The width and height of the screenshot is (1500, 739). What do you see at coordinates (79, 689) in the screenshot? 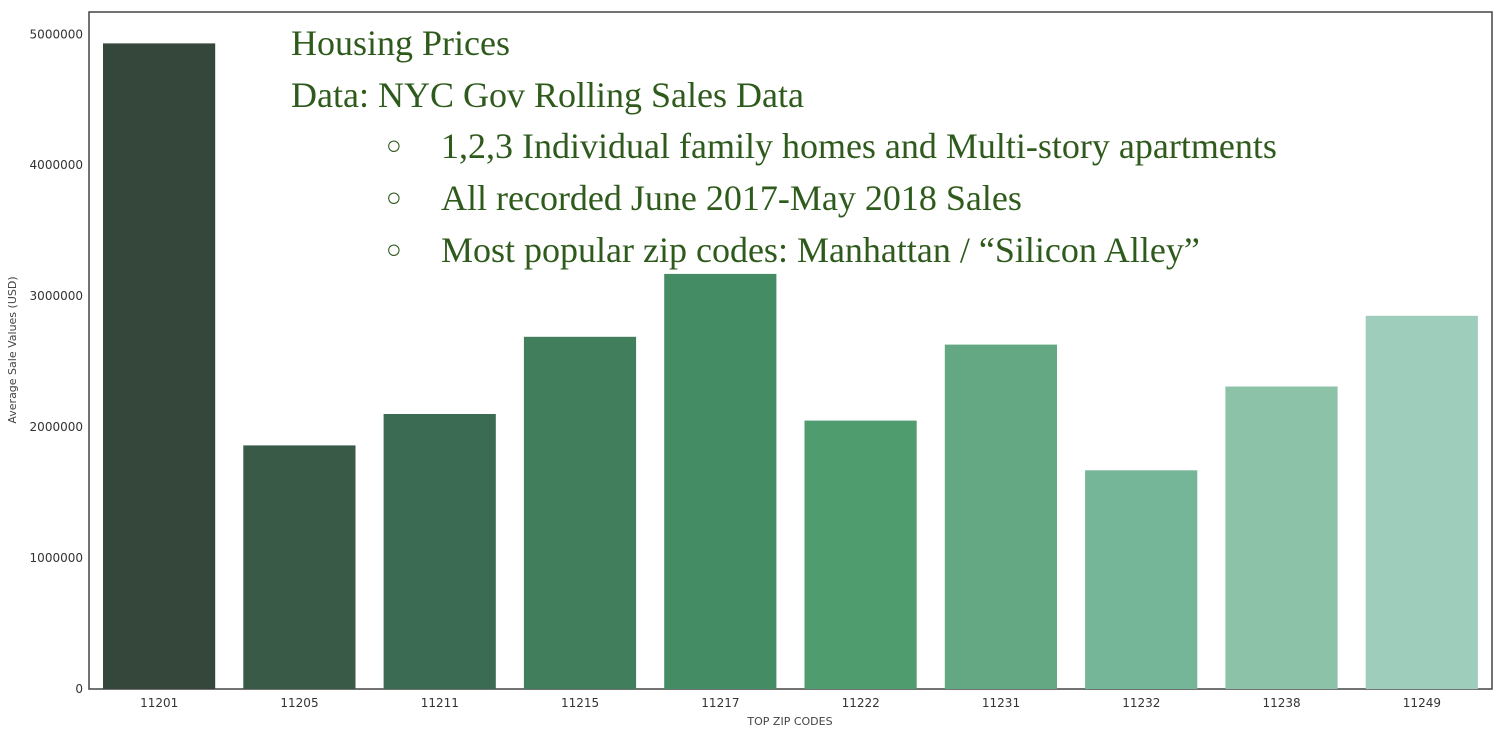
I see `y-tick-label: 0` at bounding box center [79, 689].